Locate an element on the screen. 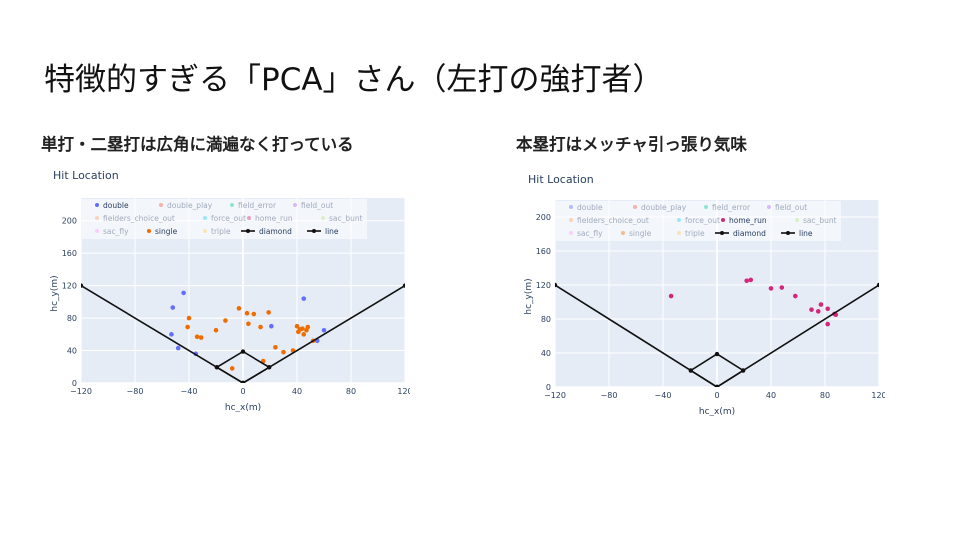 The width and height of the screenshot is (960, 540). x-axis-title: hc_x(m) is located at coordinates (717, 411).